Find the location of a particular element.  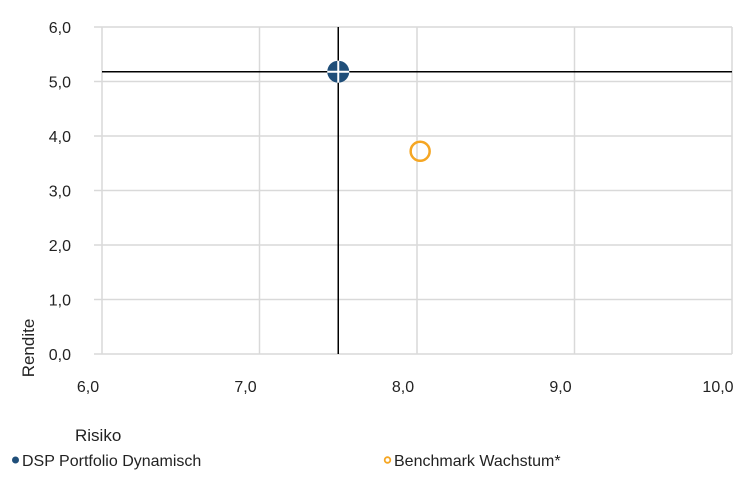

x-tick-label: 7,0 is located at coordinates (245, 387).